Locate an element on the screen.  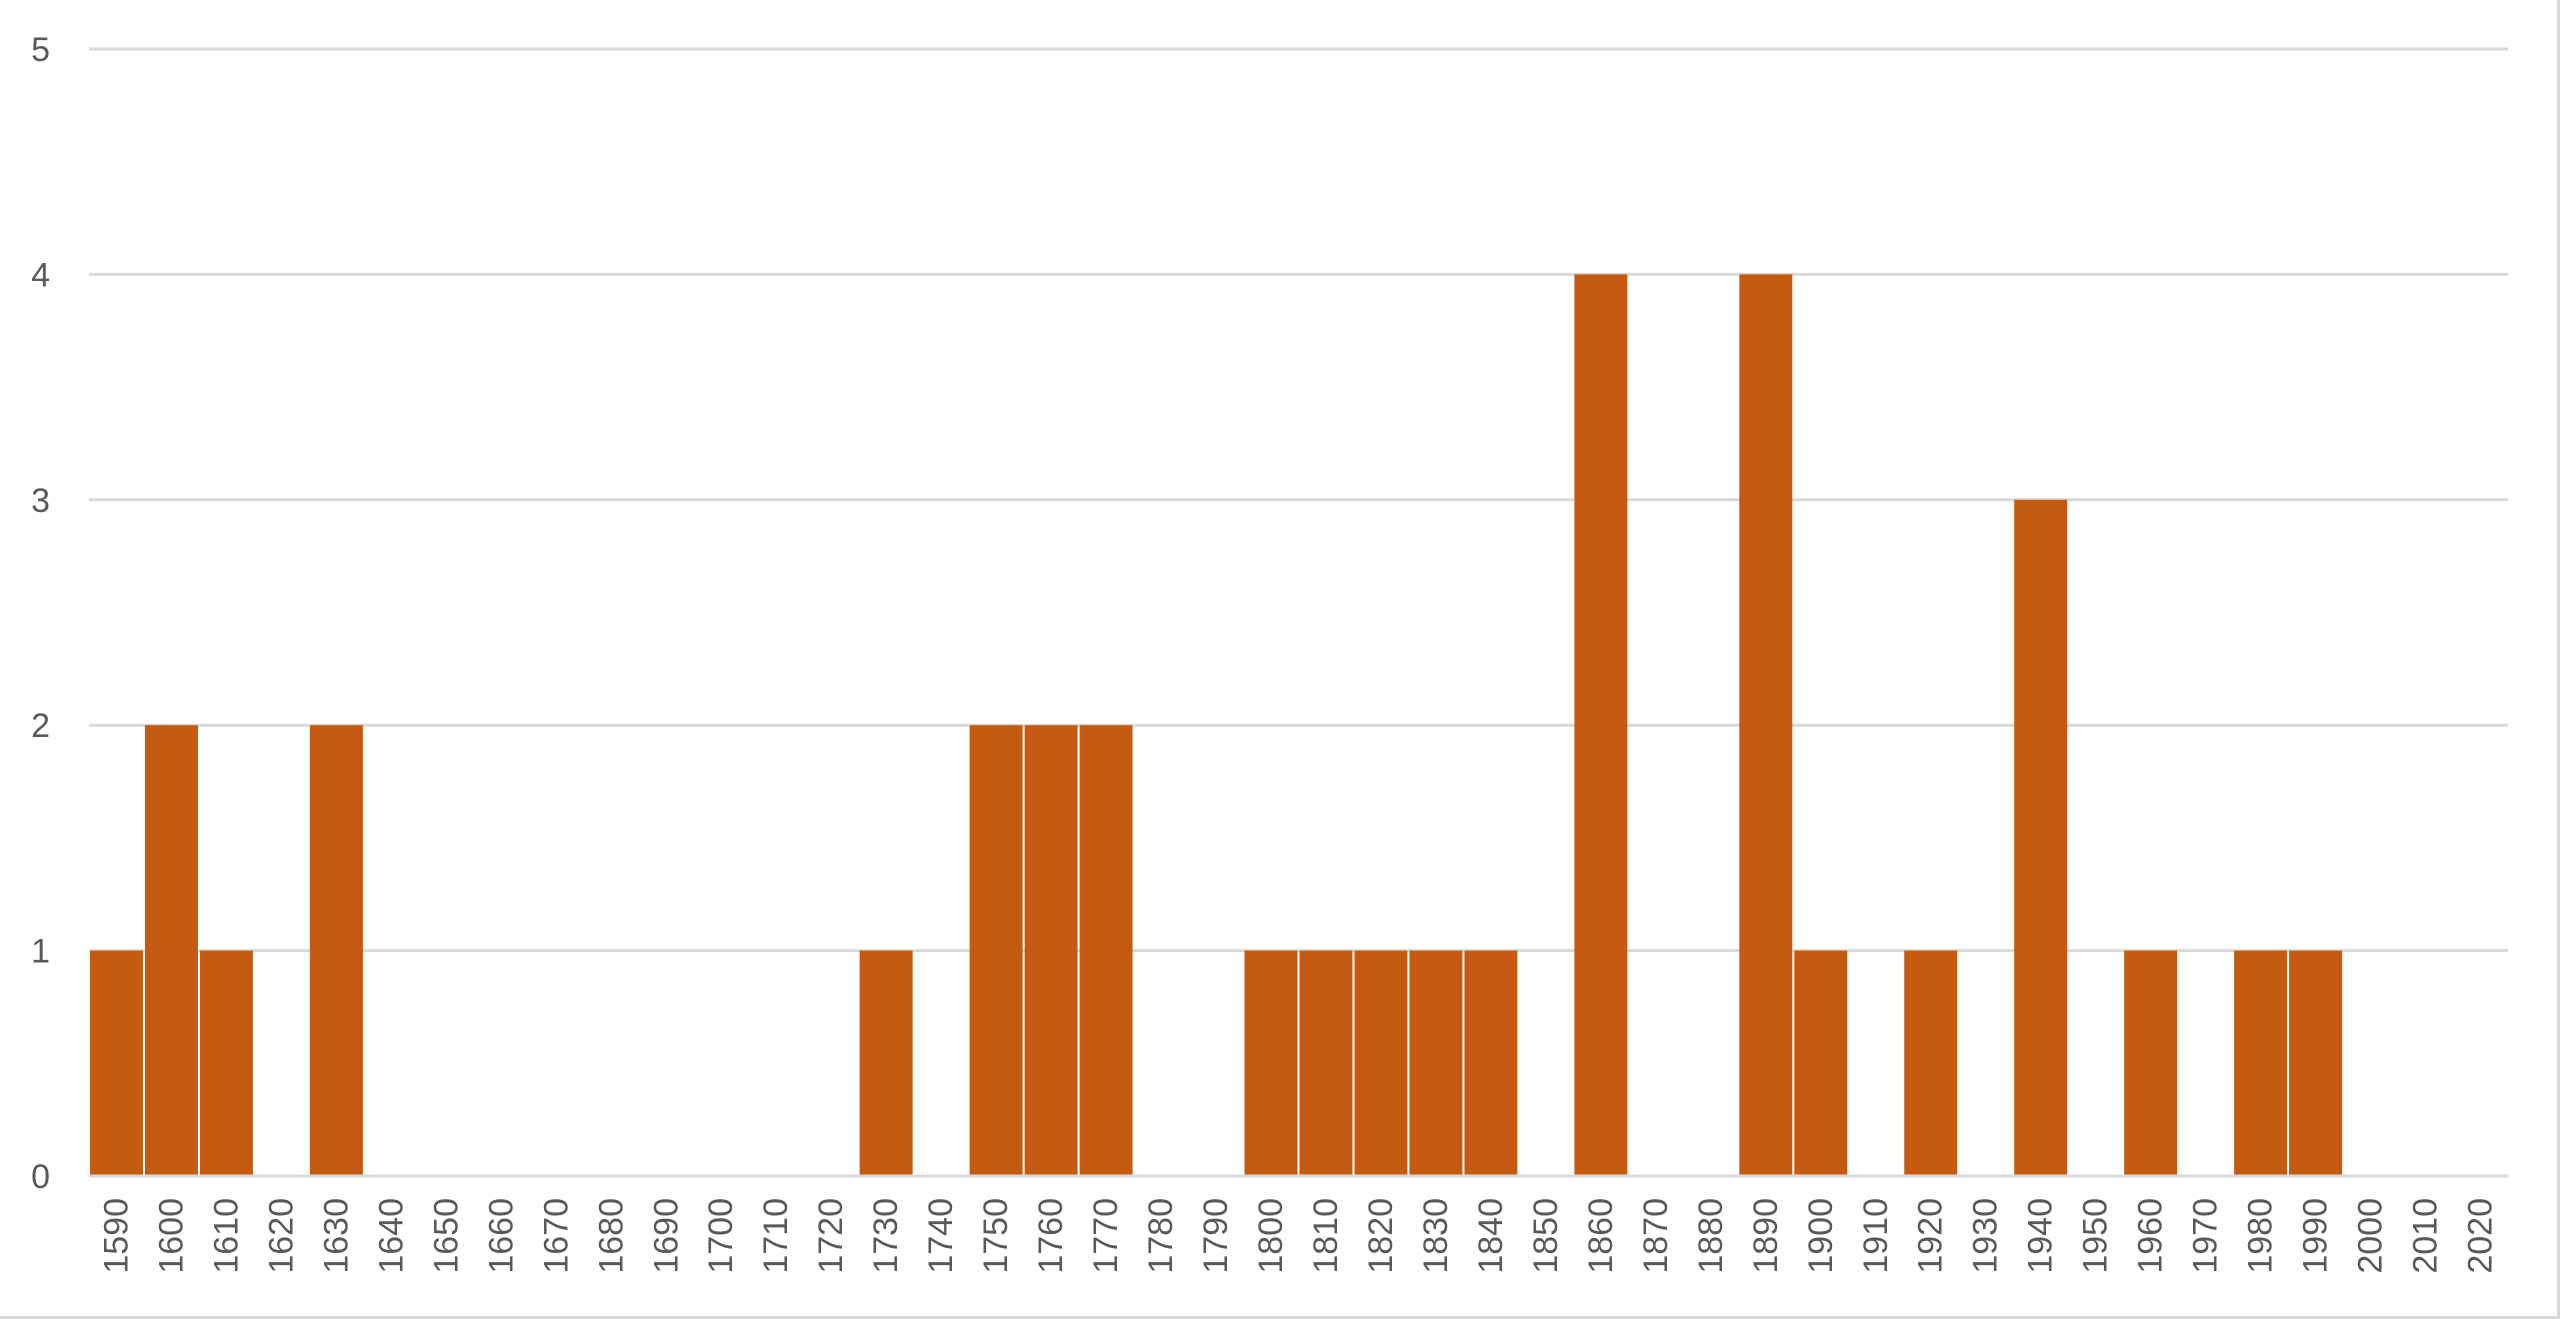
x-tick-label: 1640 is located at coordinates (391, 1236).